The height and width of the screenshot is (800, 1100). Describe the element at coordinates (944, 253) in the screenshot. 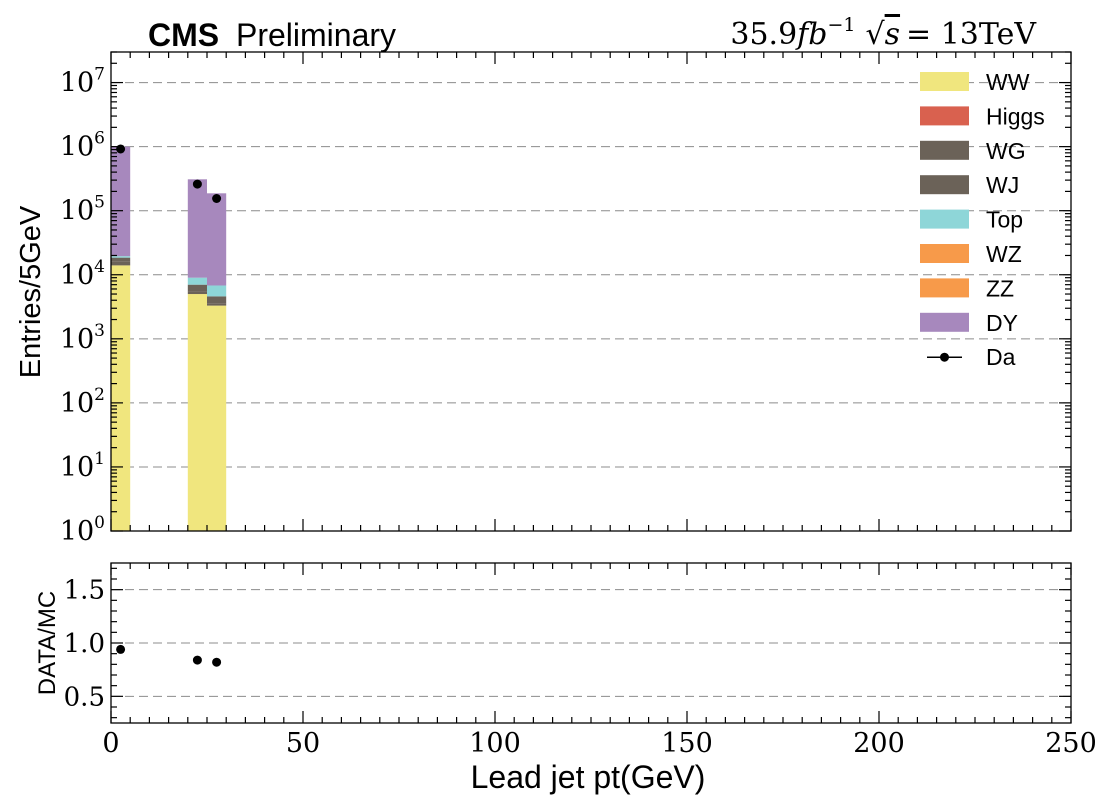

I see `legend-swatch-wz` at that location.